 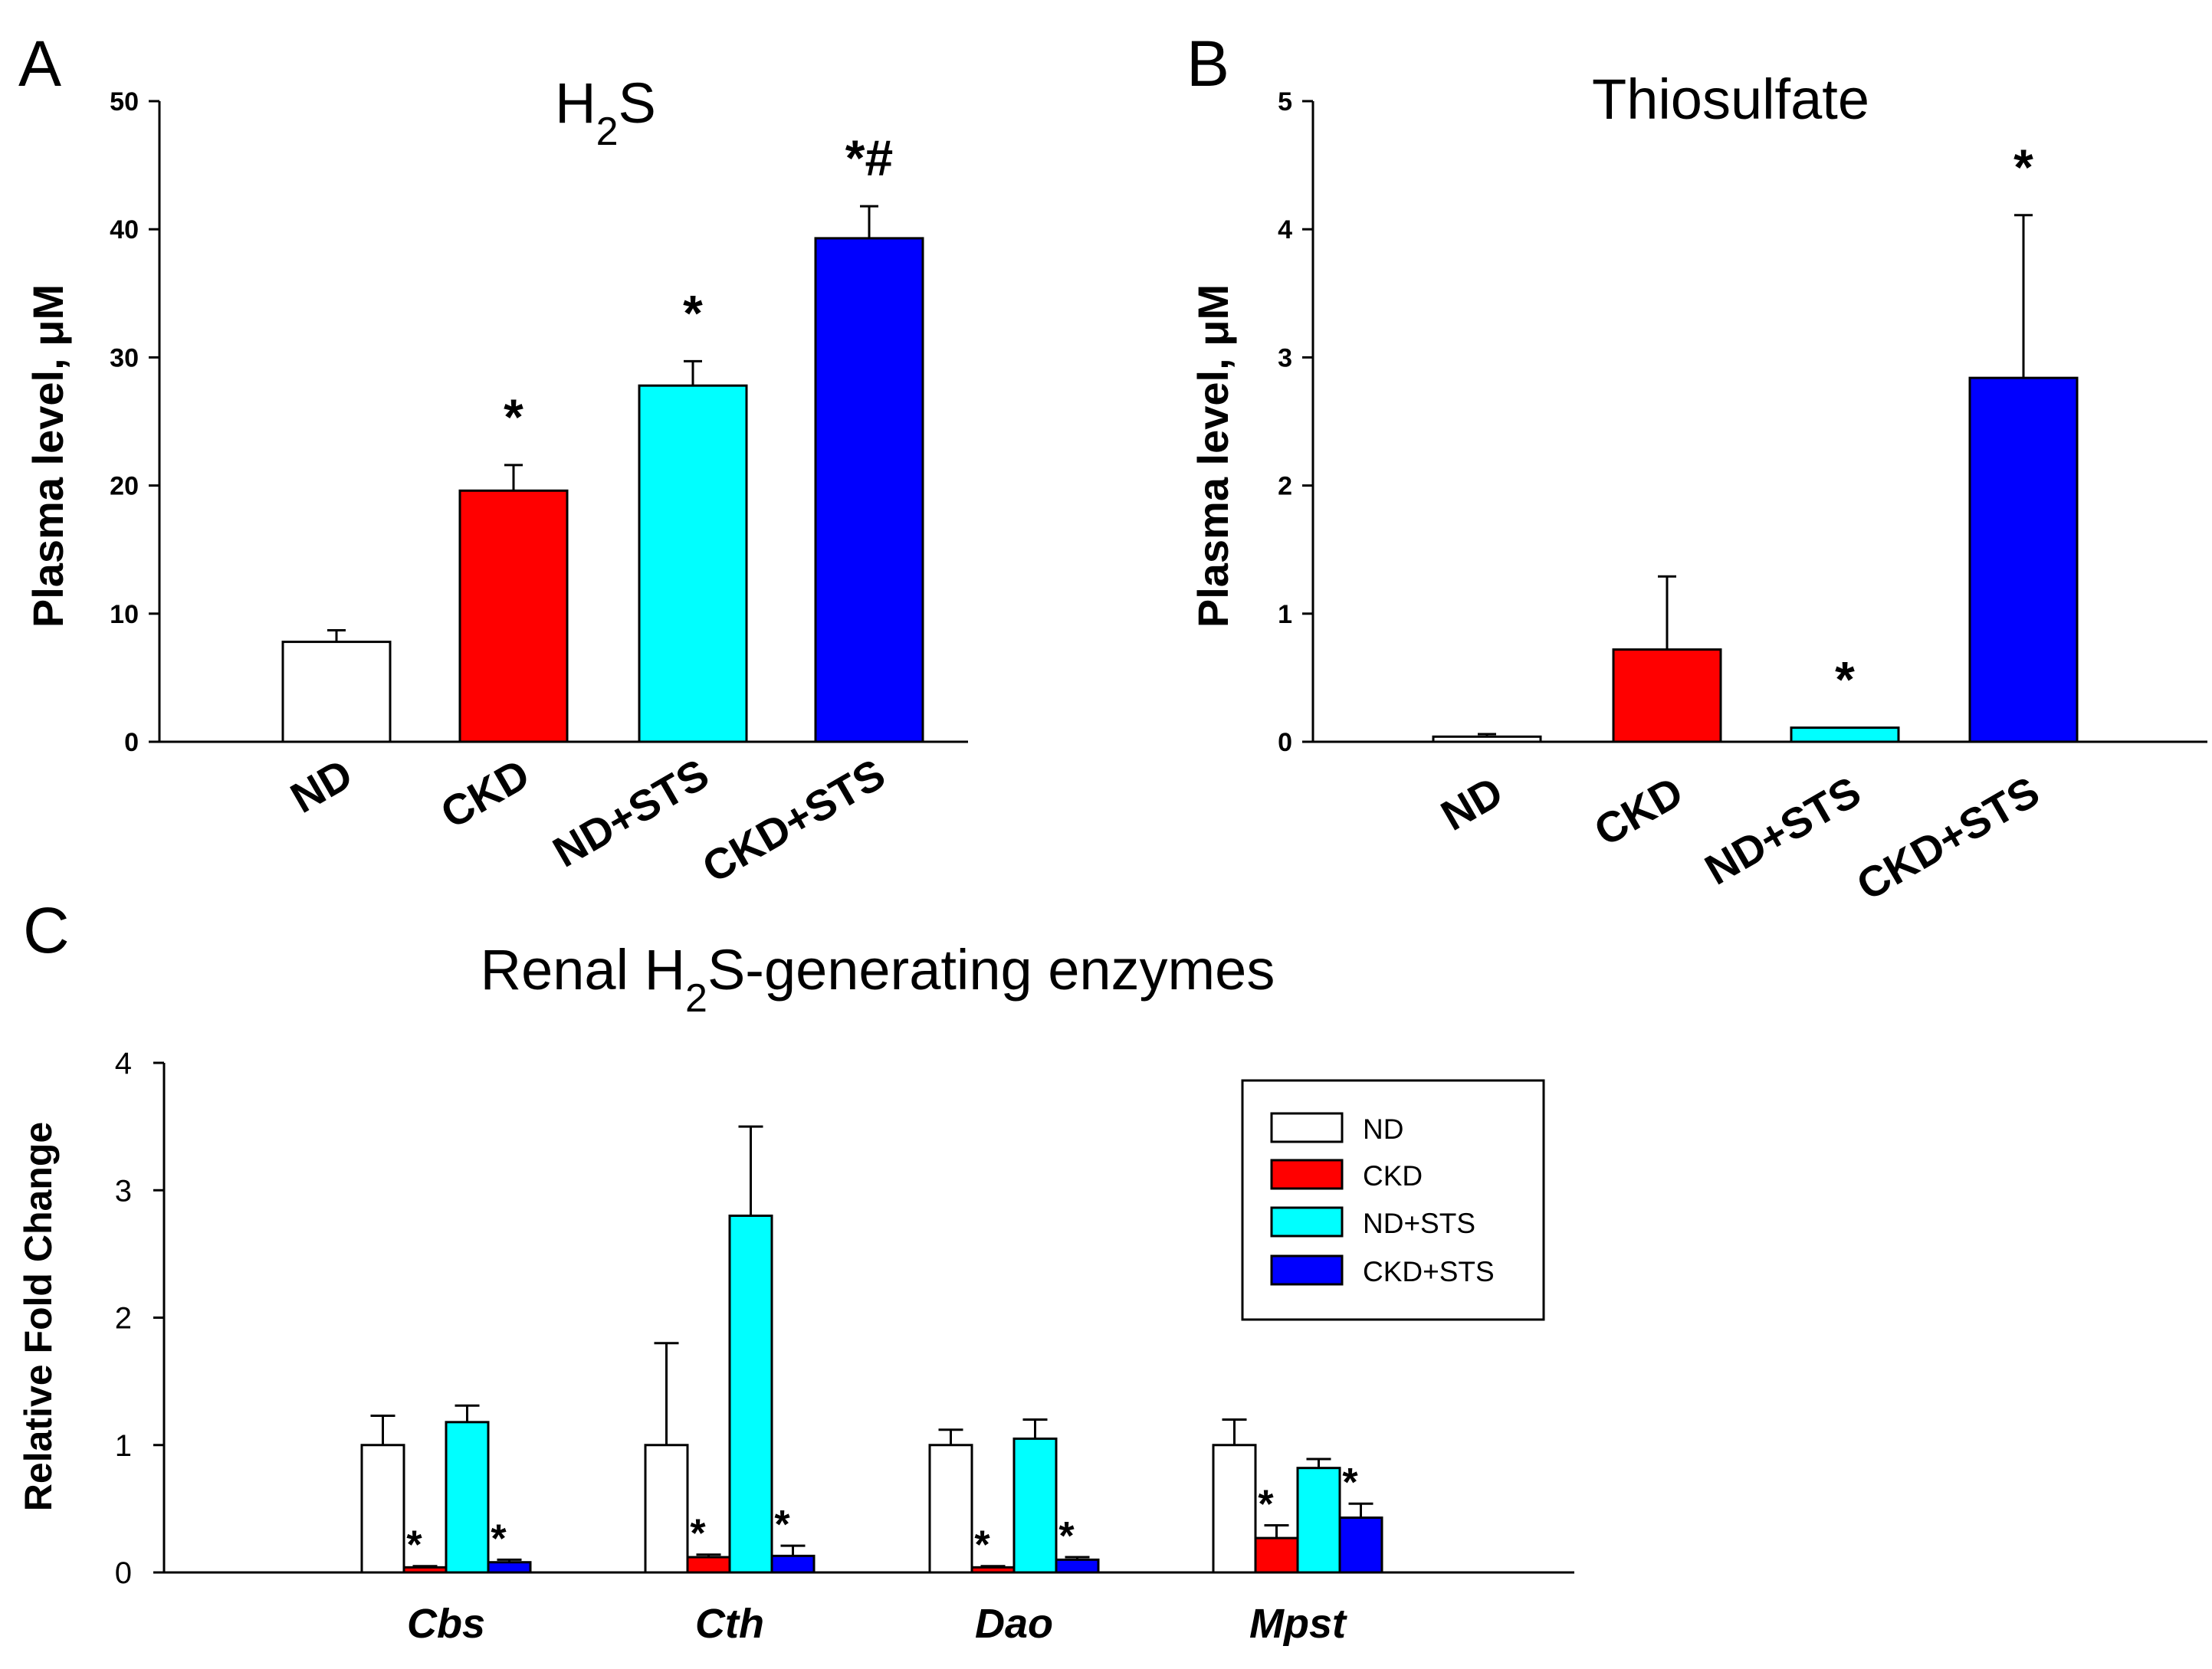 What do you see at coordinates (513, 616) in the screenshot?
I see `panel-a-bar-ckd` at bounding box center [513, 616].